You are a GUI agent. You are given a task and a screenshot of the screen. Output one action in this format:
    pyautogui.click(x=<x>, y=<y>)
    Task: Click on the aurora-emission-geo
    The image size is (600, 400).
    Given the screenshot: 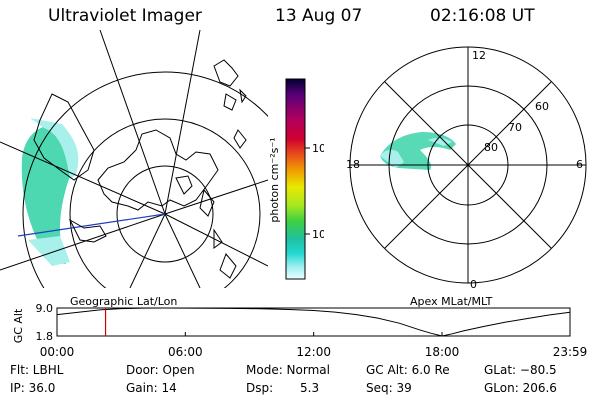 What is the action you would take?
    pyautogui.click(x=48, y=195)
    